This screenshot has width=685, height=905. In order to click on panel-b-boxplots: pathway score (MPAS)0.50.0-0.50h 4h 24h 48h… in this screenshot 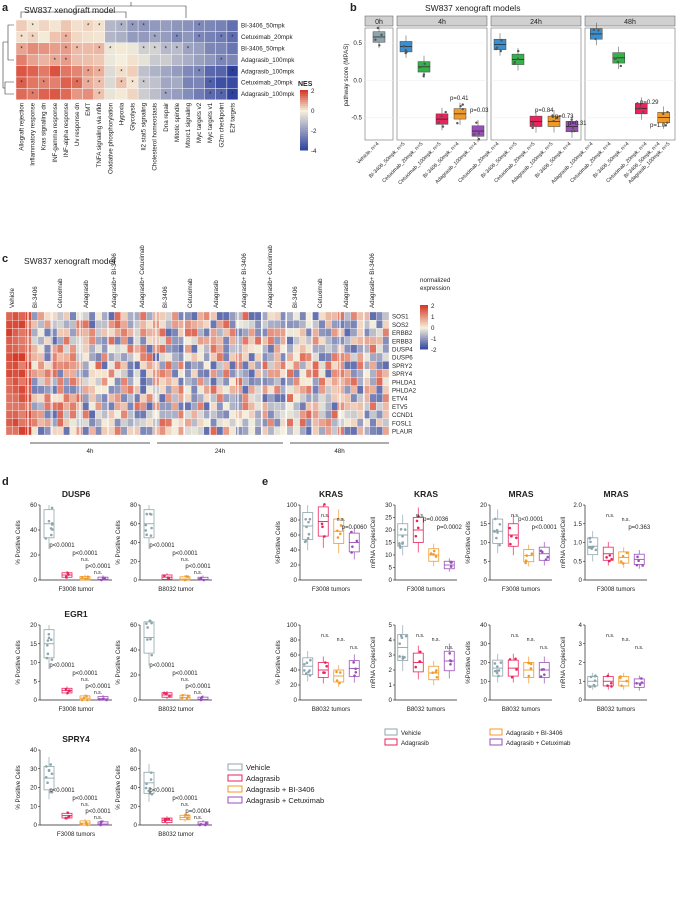, I will do `click(509, 100)`.